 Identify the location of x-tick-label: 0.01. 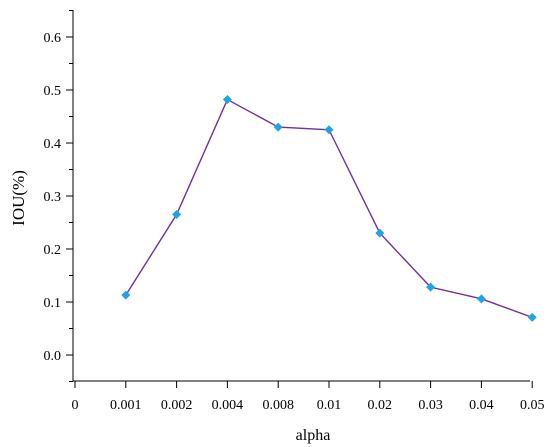
(329, 405).